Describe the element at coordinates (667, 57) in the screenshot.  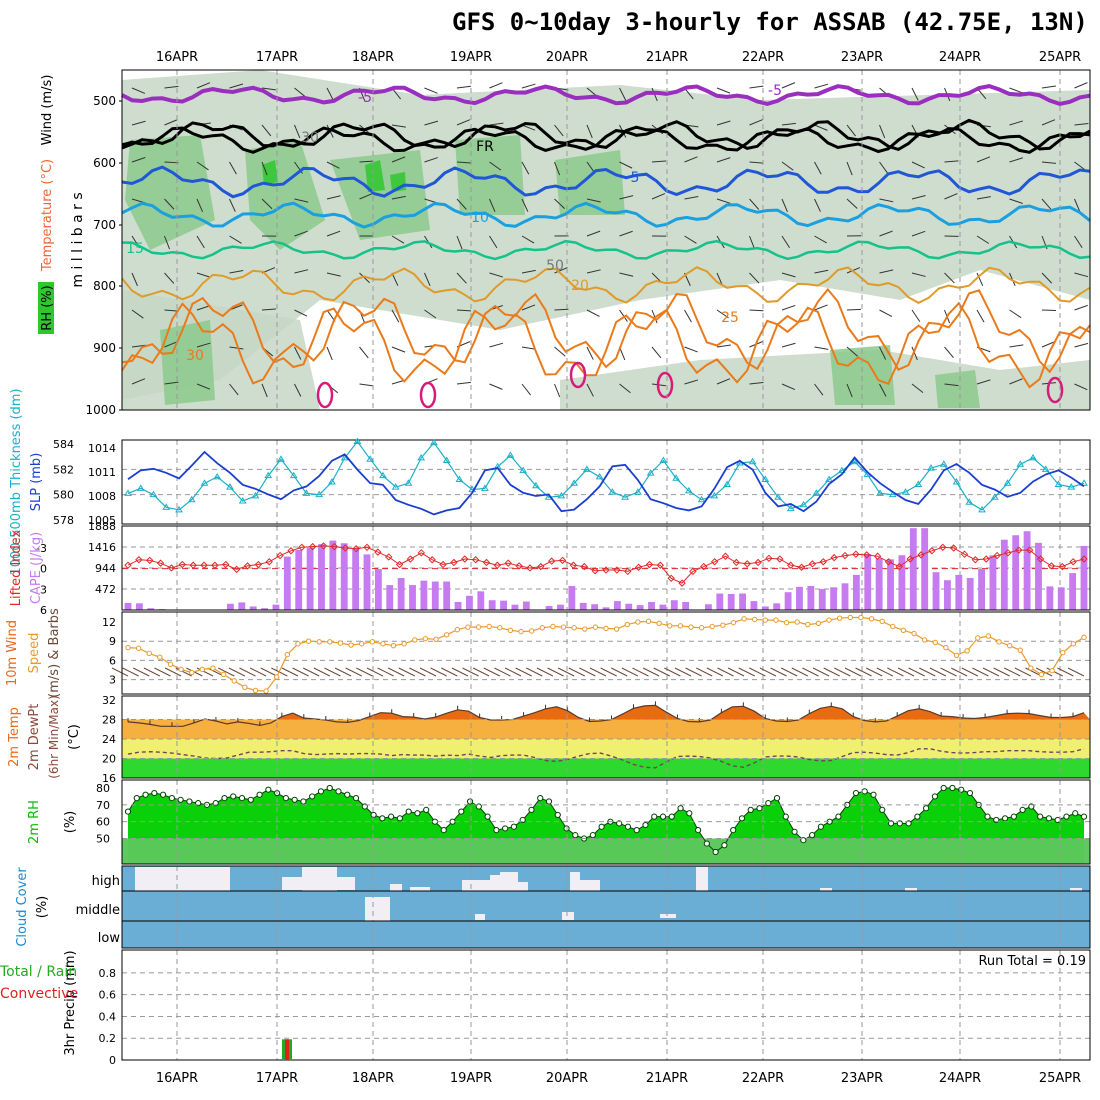
I see `date-label-top: 21APR` at that location.